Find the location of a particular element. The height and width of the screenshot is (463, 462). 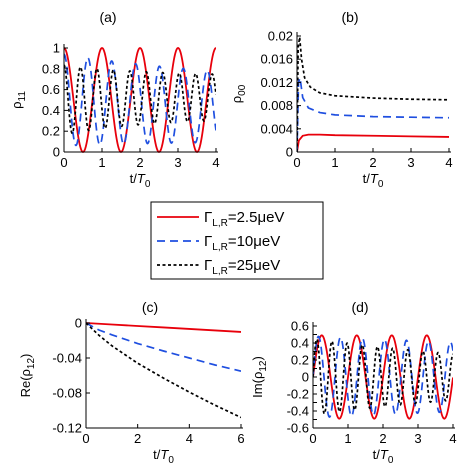

x-tick-label-0-3: 3 is located at coordinates (177, 162).